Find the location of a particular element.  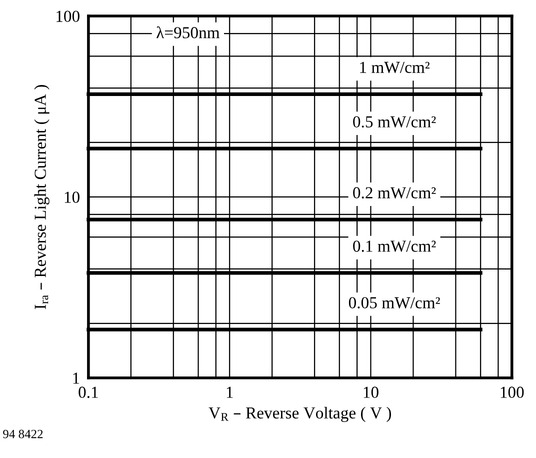

x-tick-label: 1 is located at coordinates (229, 392).